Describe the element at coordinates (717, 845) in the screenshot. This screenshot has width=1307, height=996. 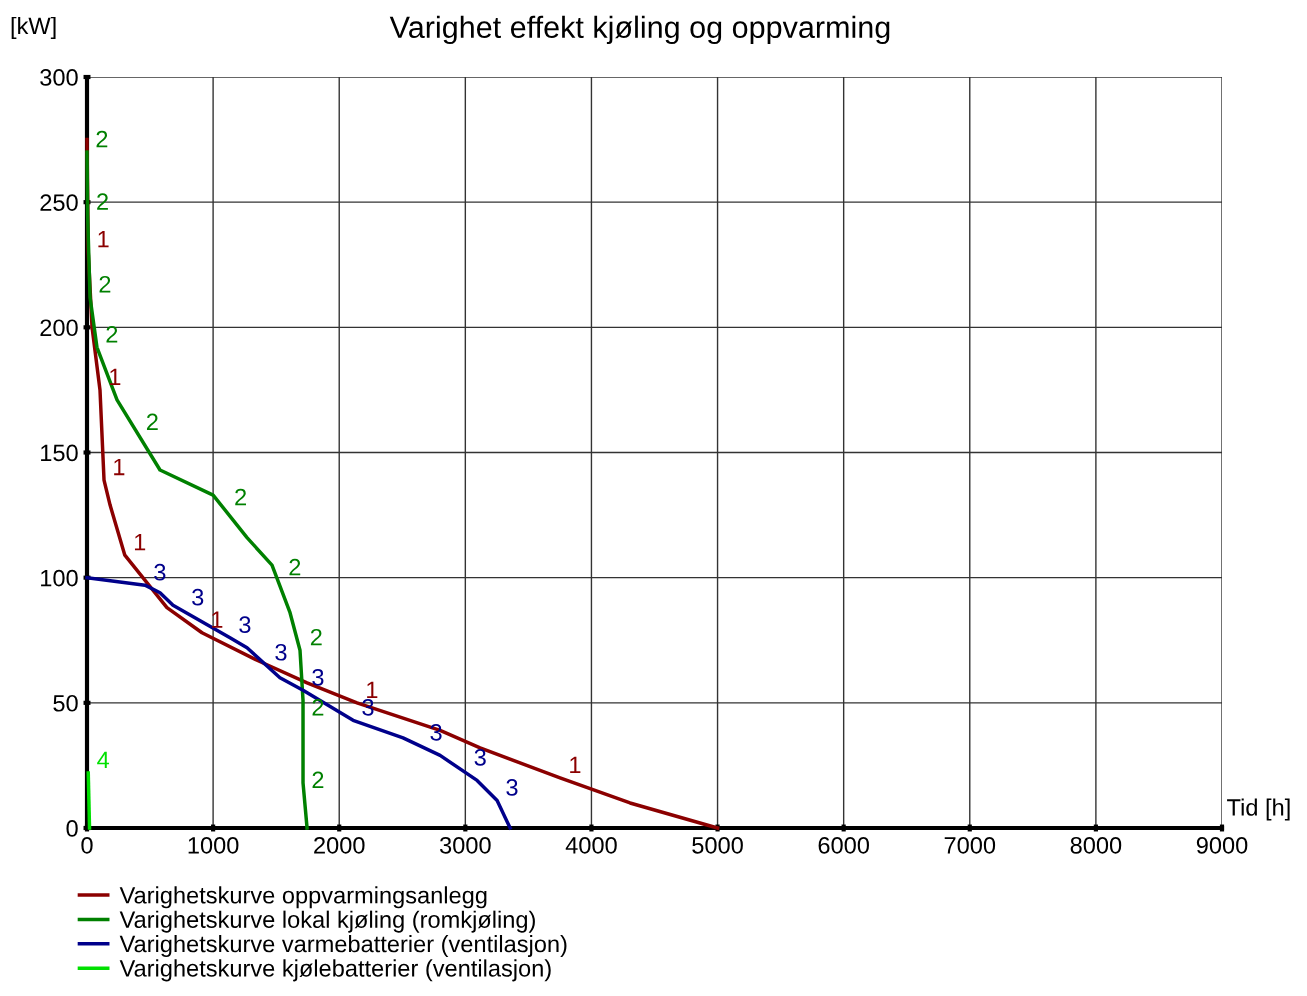
I see `x-tick-label: 5000` at that location.